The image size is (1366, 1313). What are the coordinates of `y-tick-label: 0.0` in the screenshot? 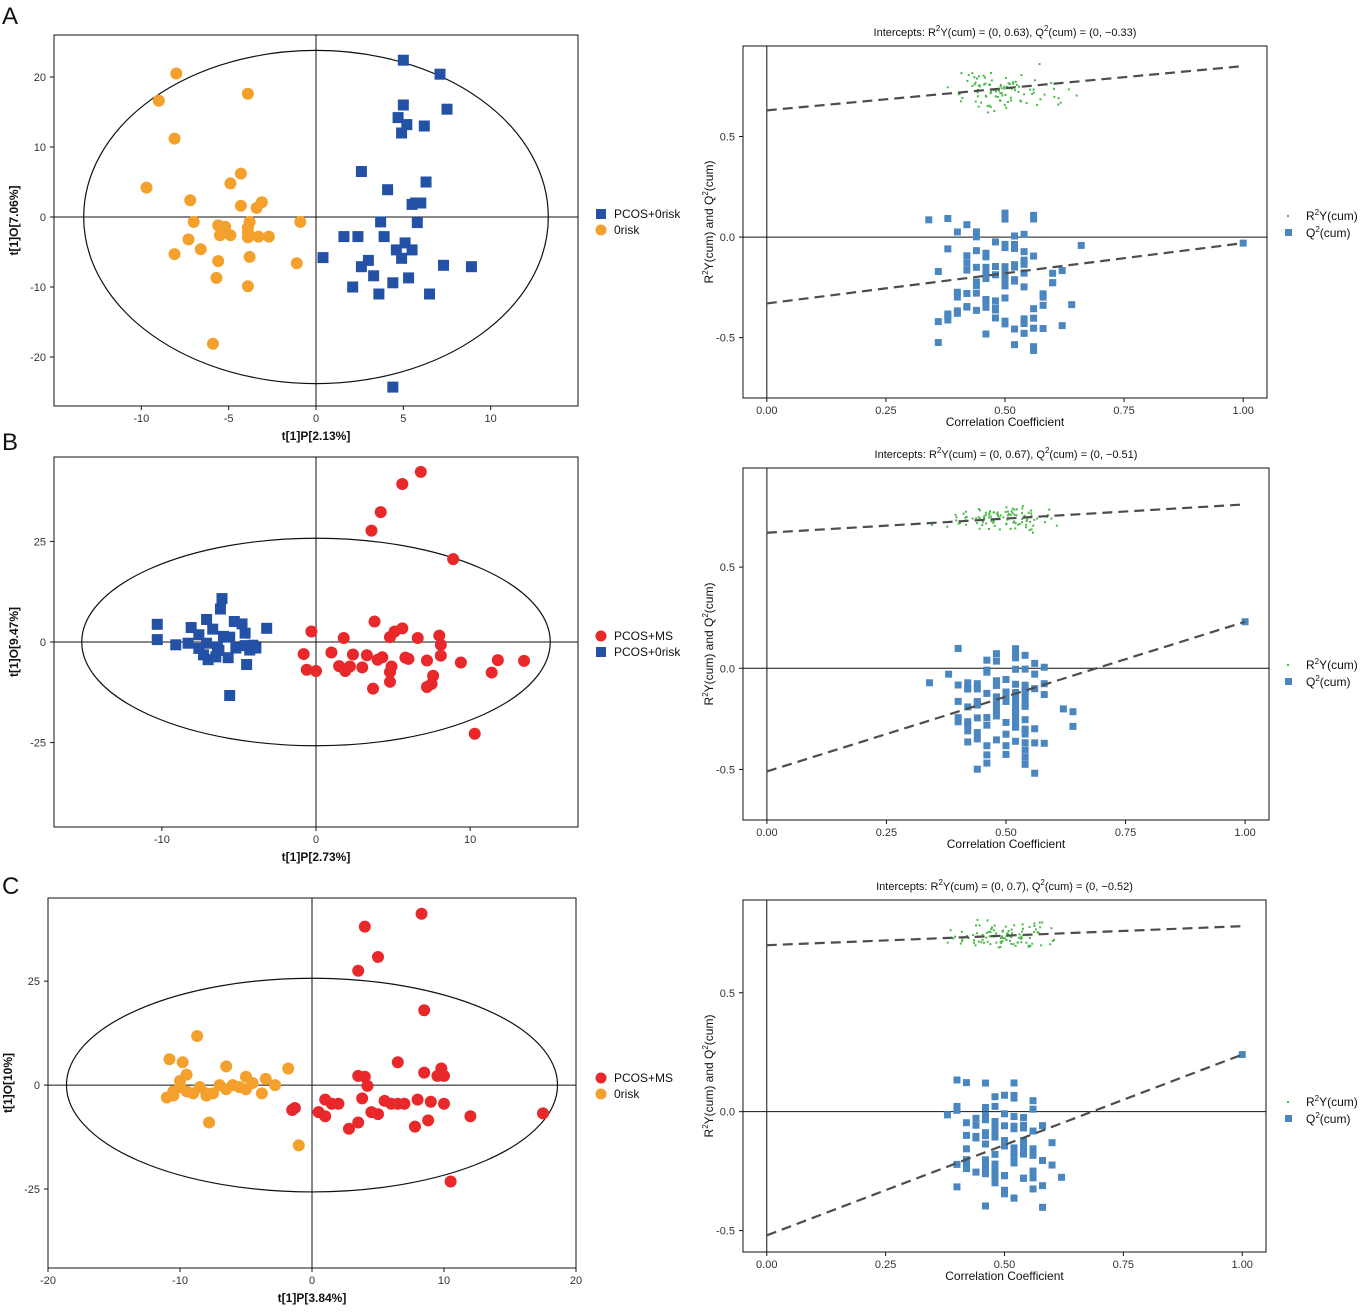 It's located at (727, 669).